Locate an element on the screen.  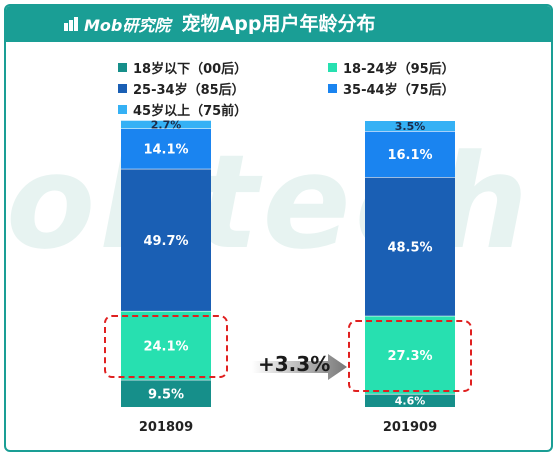
header-bar: Mob研究院 宠物App用户年龄分布 is located at coordinates (278, 24).